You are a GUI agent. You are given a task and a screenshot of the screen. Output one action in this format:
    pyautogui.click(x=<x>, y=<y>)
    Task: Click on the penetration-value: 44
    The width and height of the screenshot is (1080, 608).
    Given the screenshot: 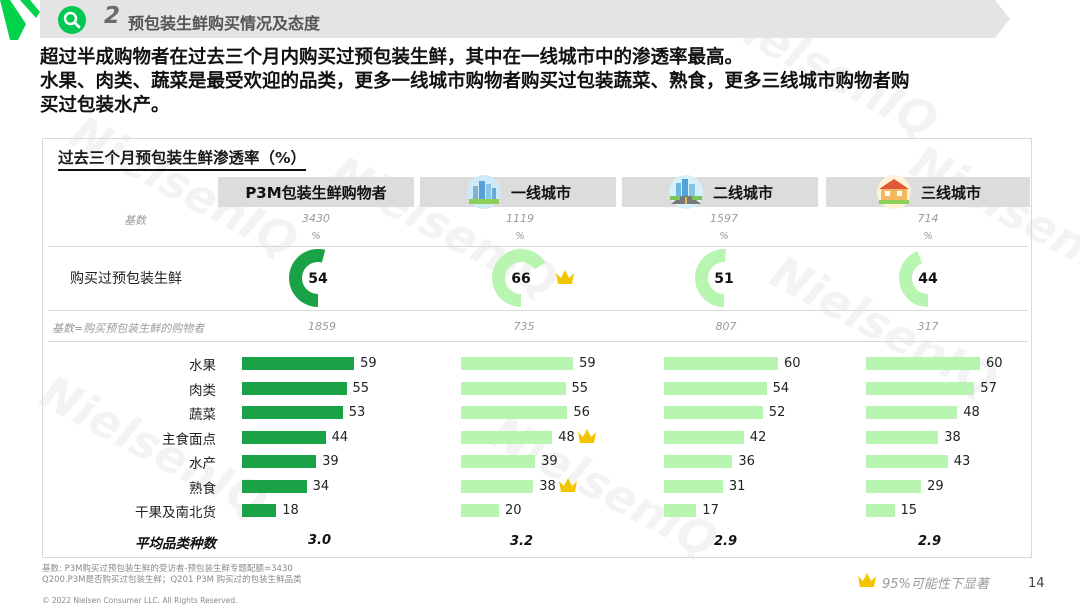 What is the action you would take?
    pyautogui.click(x=928, y=279)
    